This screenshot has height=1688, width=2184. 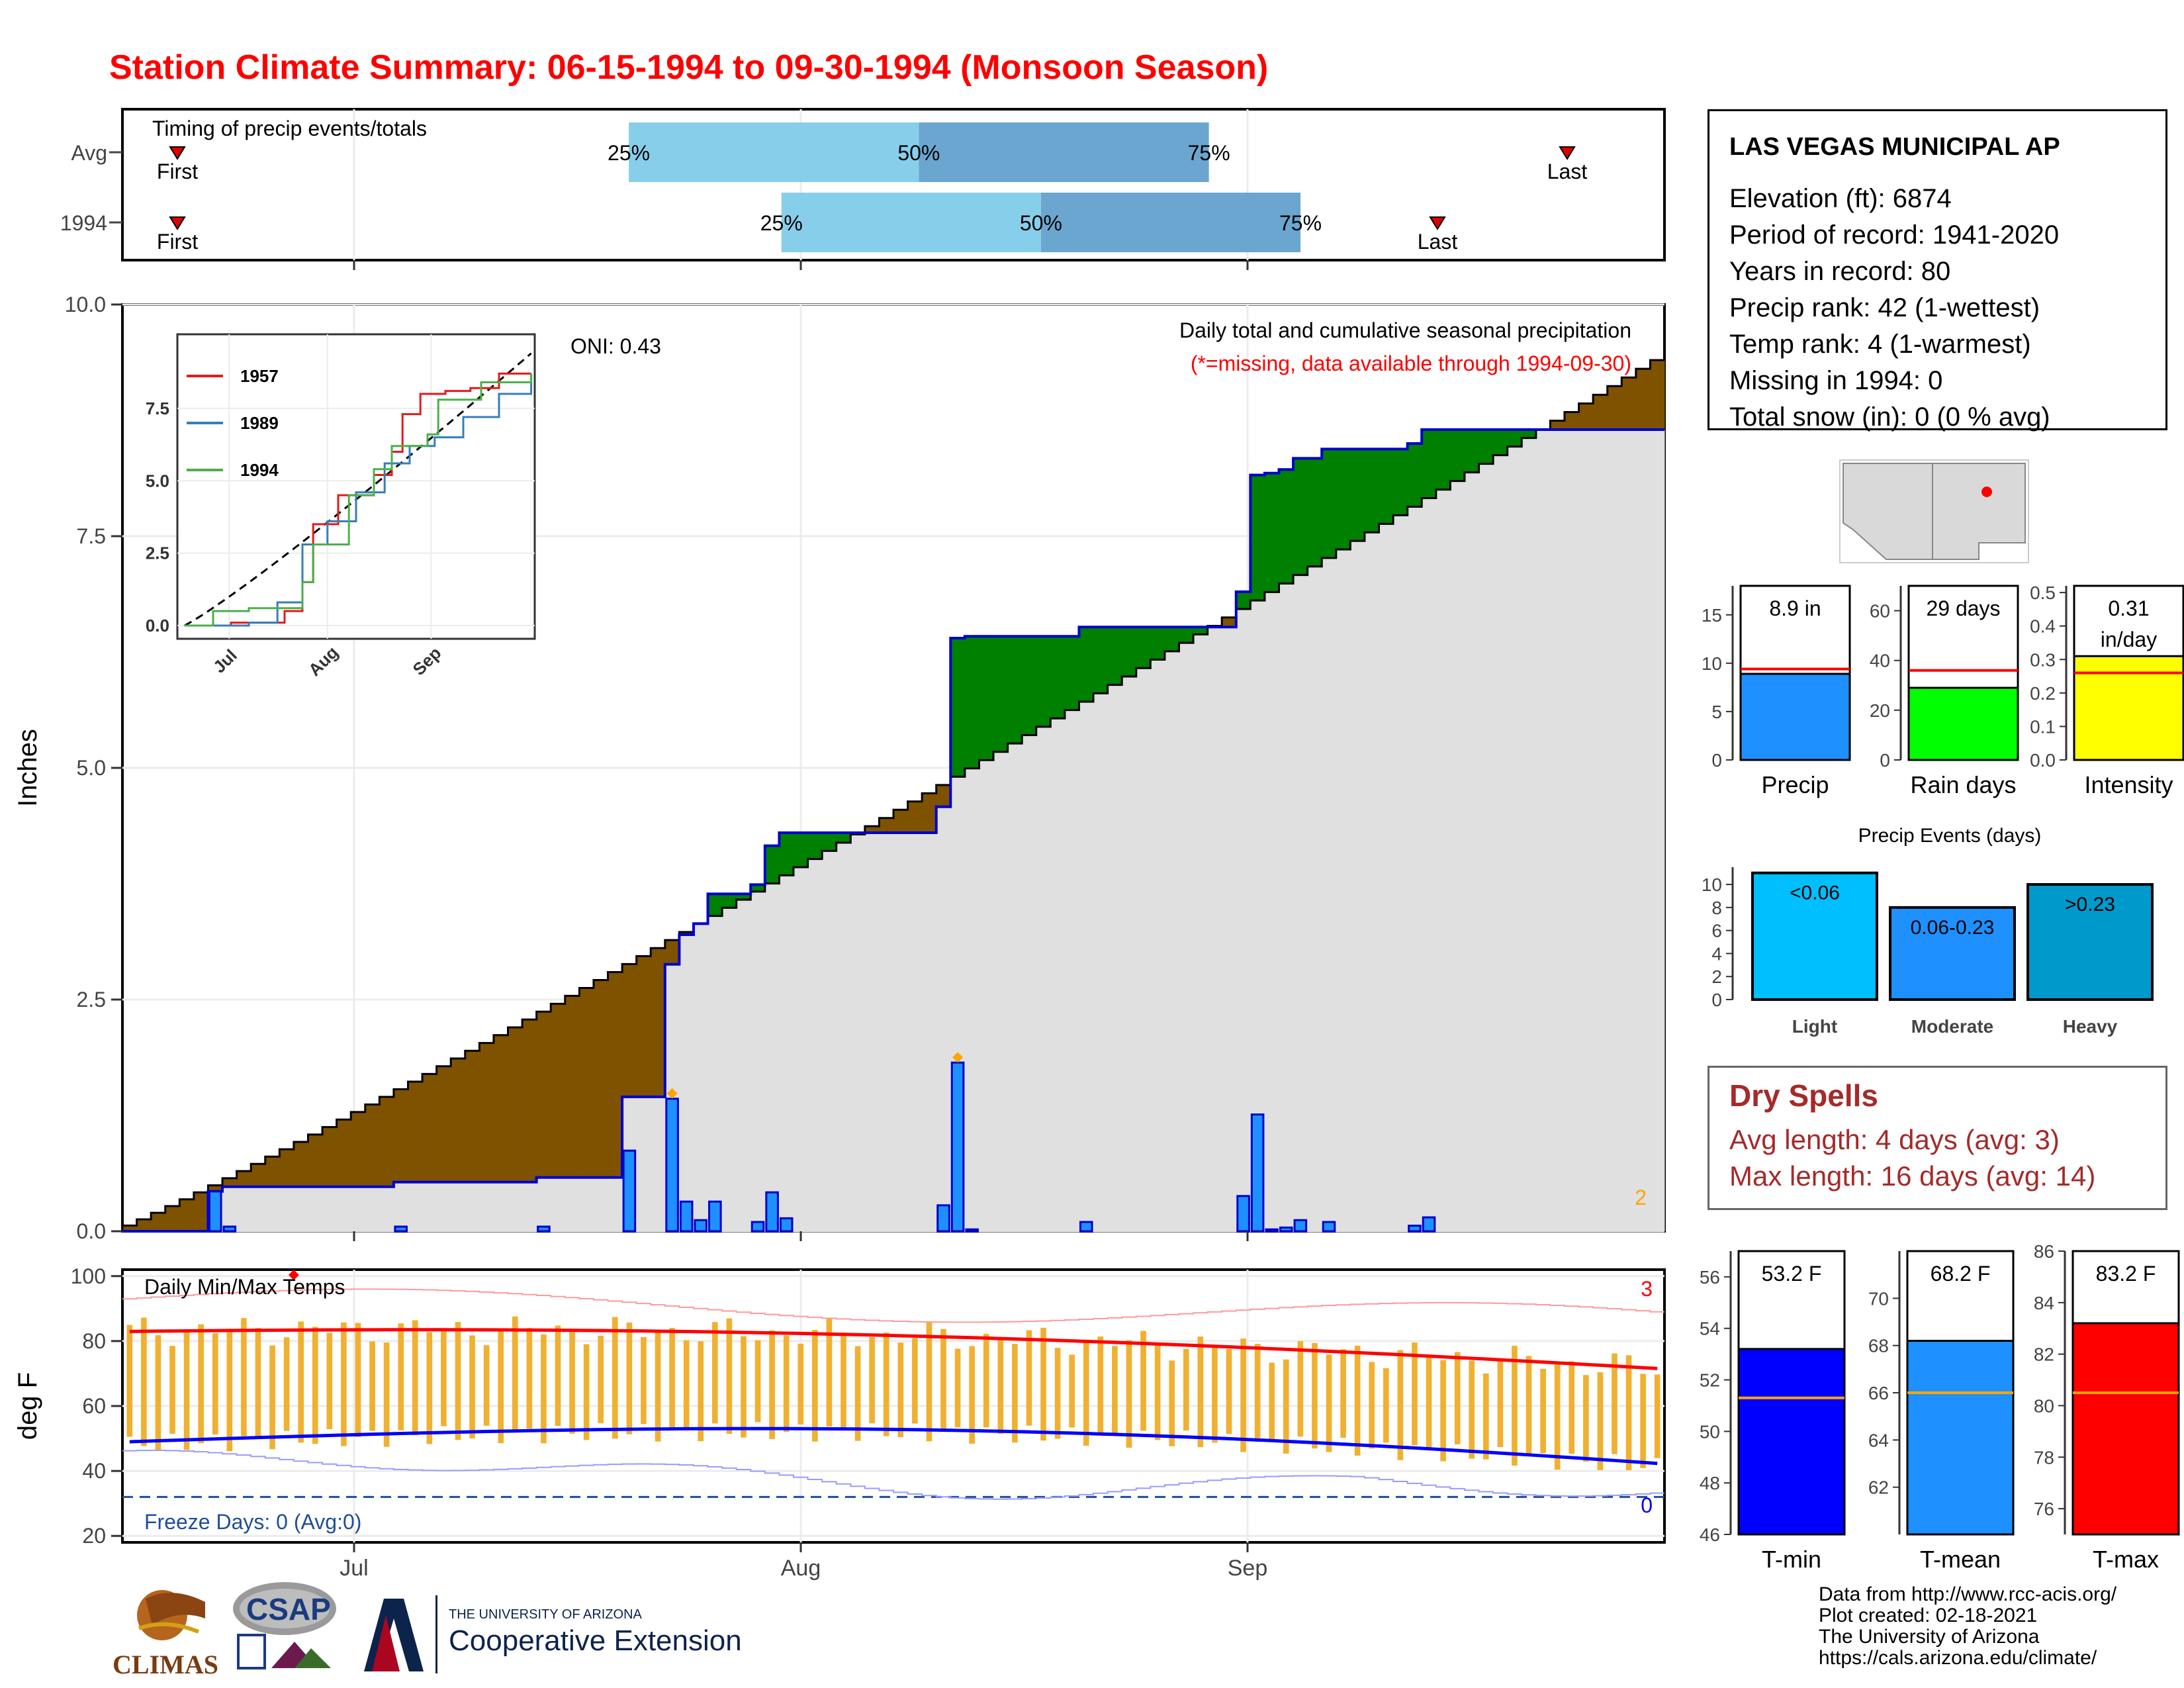 I want to click on hot-days-count: 3, so click(x=1647, y=1289).